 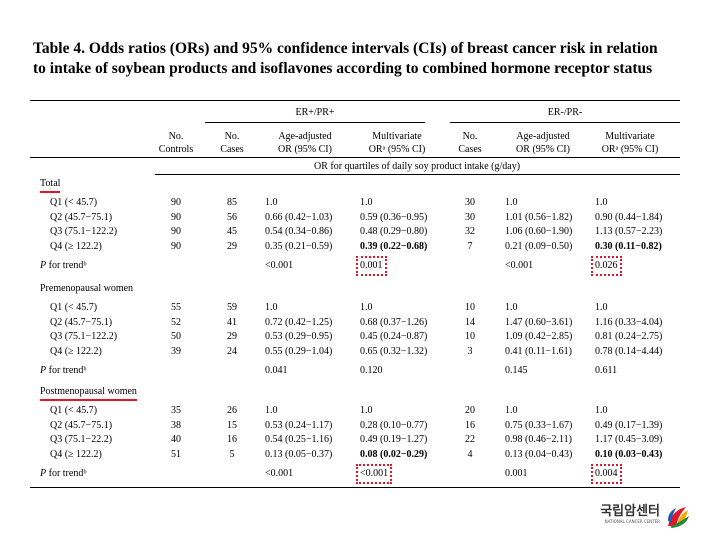 What do you see at coordinates (232, 351) in the screenshot?
I see `cell: 24` at bounding box center [232, 351].